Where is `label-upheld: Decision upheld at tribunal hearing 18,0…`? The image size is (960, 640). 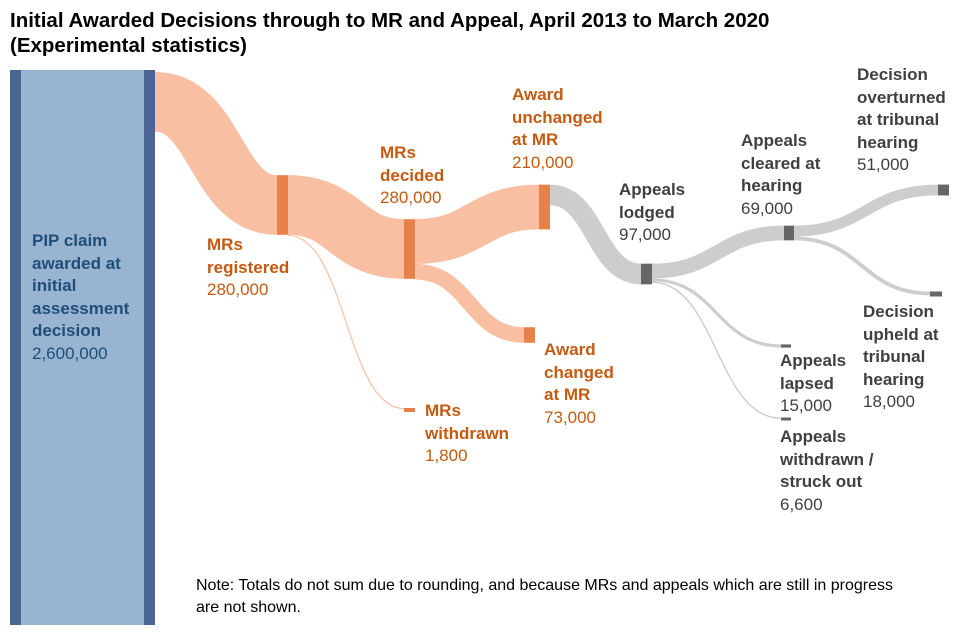 label-upheld: Decision upheld at tribunal hearing 18,0… is located at coordinates (910, 357).